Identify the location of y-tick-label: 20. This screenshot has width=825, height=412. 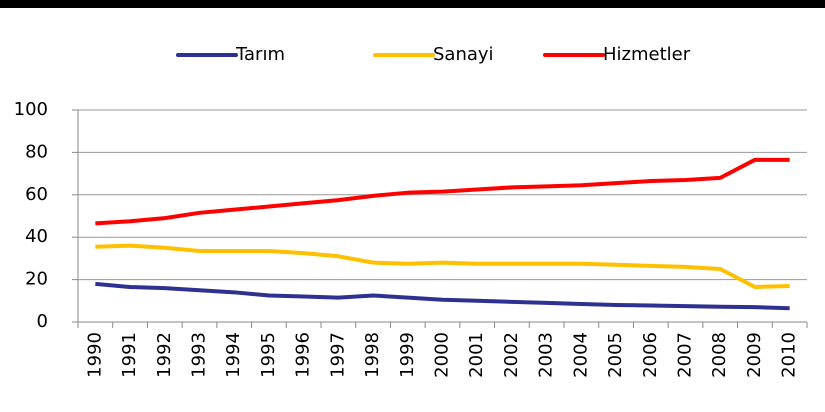
(36, 279).